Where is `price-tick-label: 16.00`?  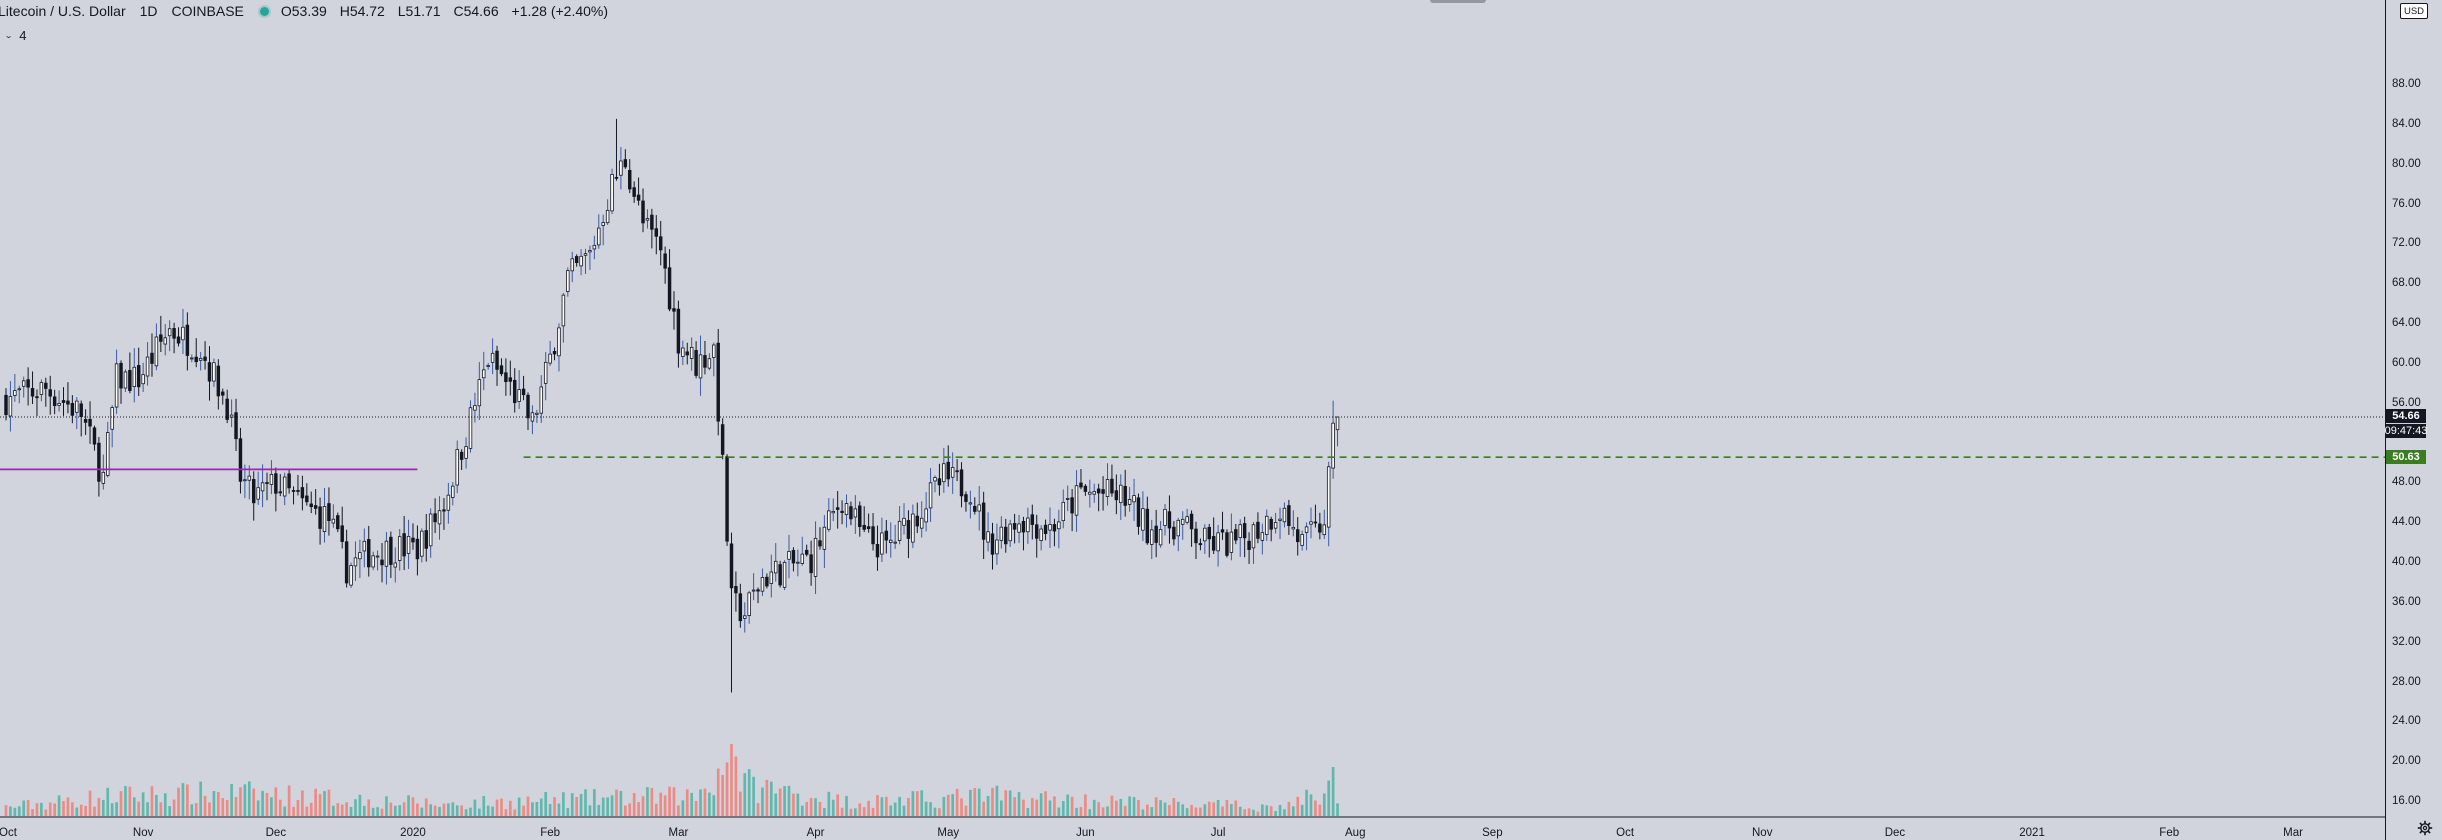
price-tick-label: 16.00 is located at coordinates (2406, 801).